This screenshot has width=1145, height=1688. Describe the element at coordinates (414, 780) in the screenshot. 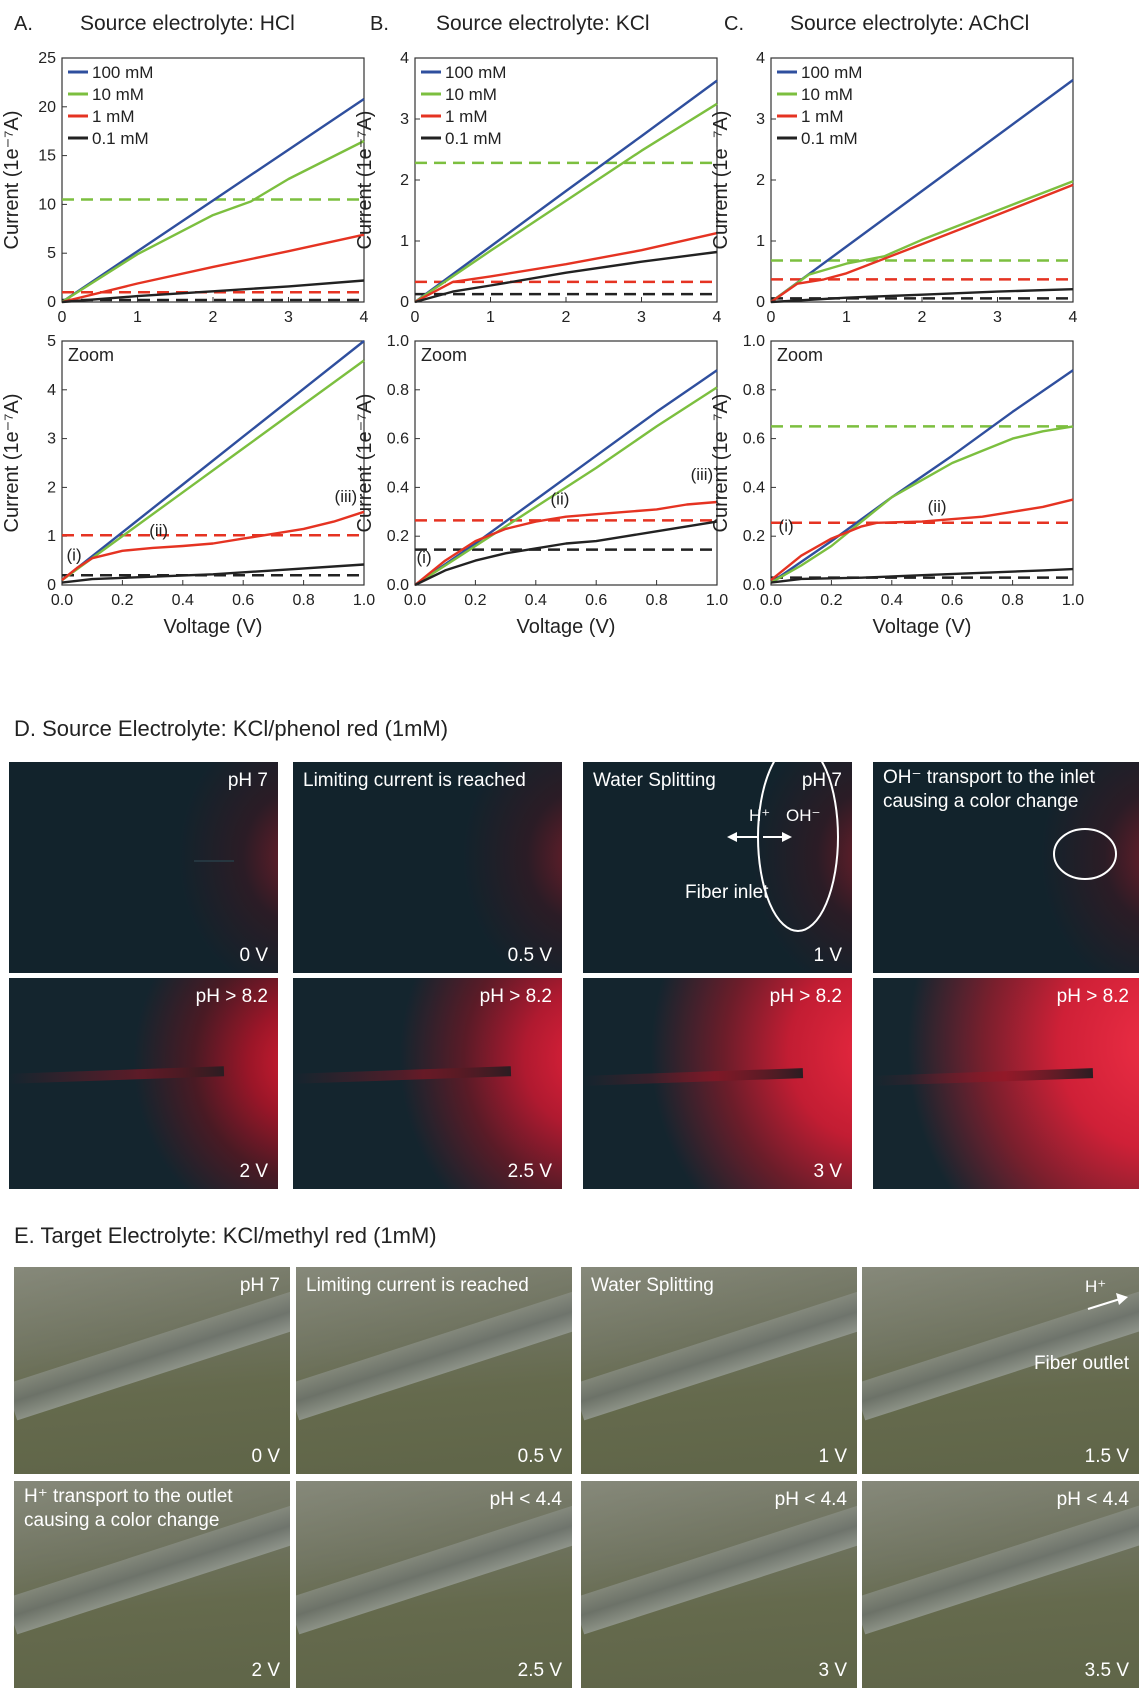

I see `photo-d-caption: Limiting current is reached` at that location.